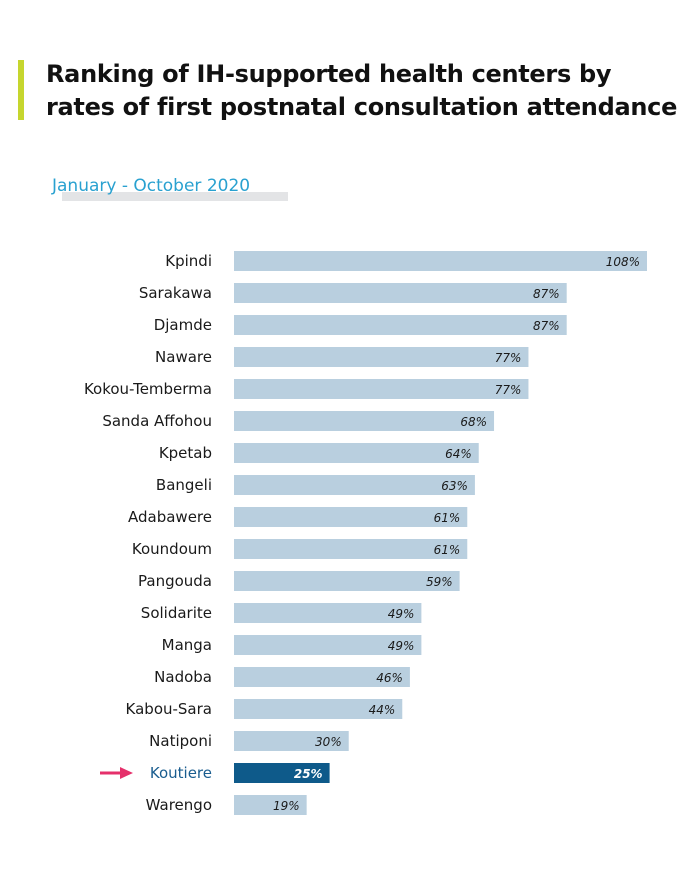 The height and width of the screenshot is (894, 694). I want to click on value-label-kpindi: 108%, so click(623, 262).